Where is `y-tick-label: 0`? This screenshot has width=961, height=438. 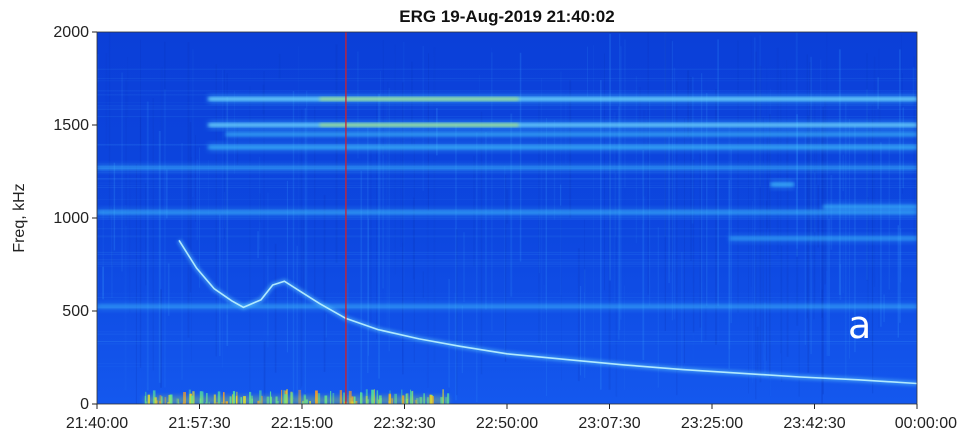
y-tick-label: 0 is located at coordinates (84, 404).